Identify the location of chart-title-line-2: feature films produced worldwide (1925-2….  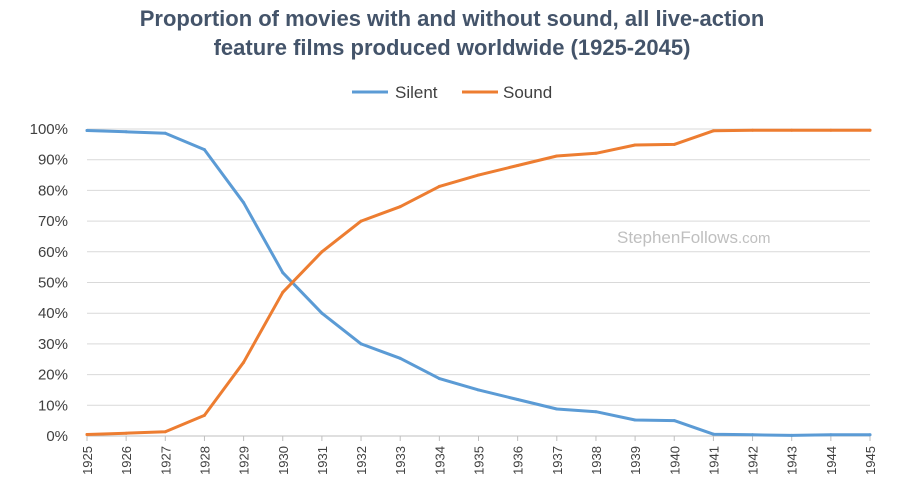
(452, 47).